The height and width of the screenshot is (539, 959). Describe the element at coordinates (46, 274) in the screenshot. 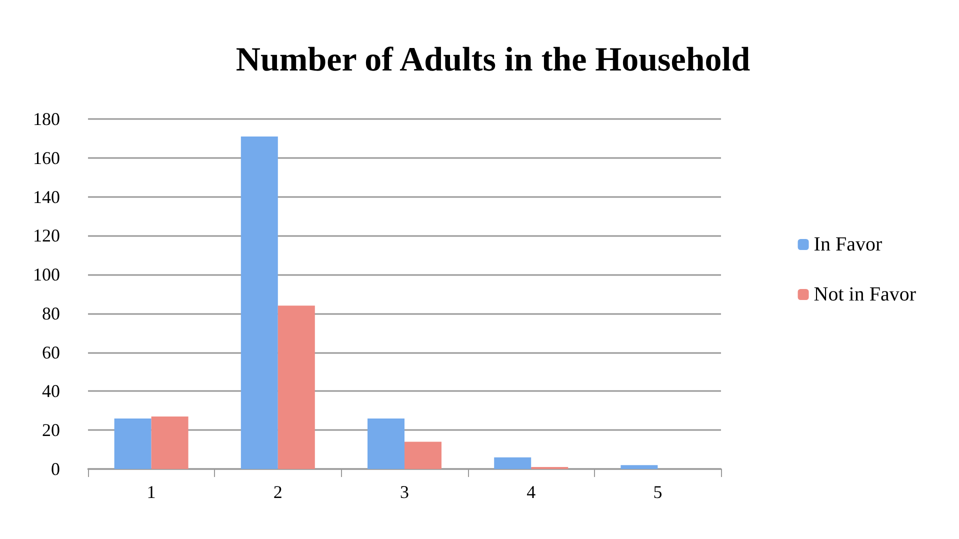

I see `y-tick-label: 100` at that location.